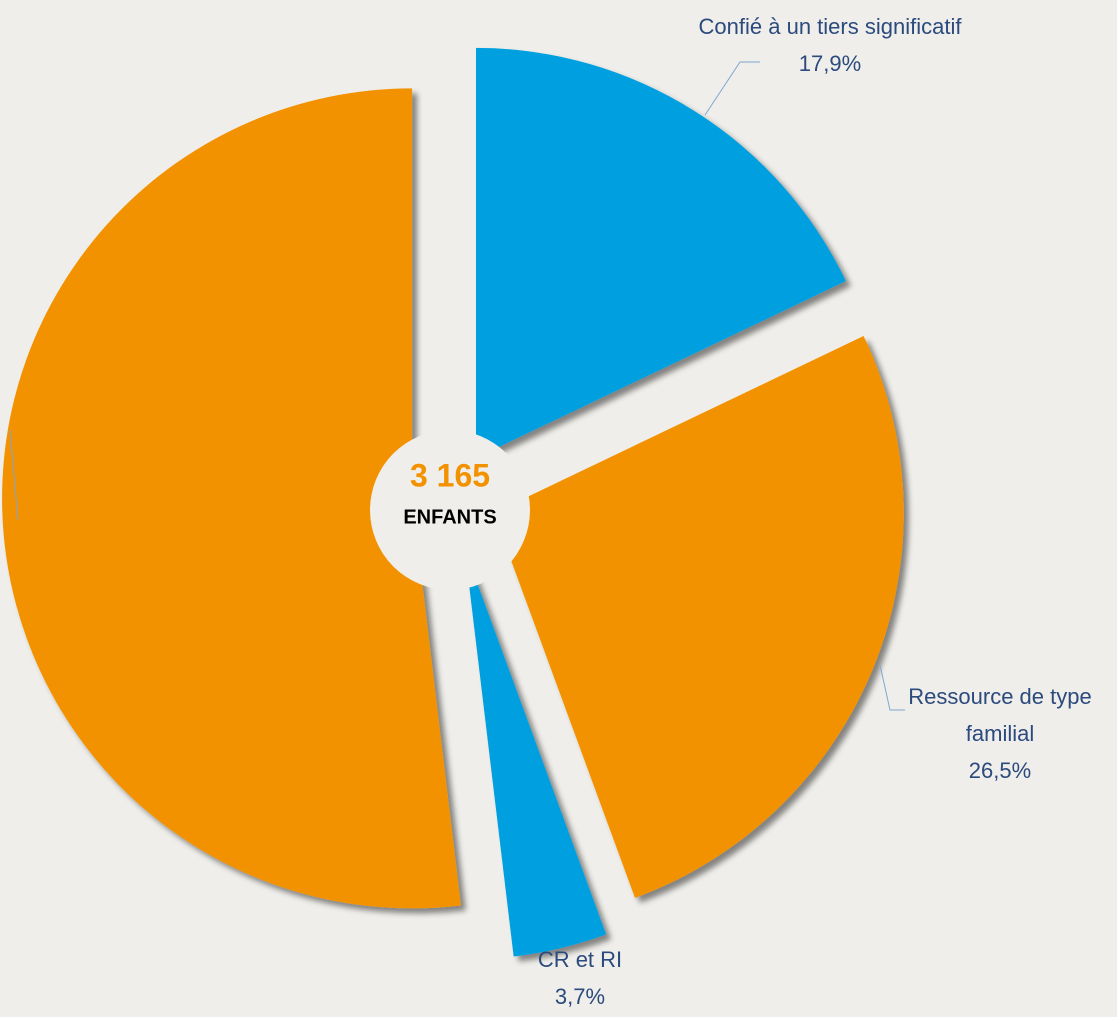  What do you see at coordinates (830, 63) in the screenshot?
I see `value-label: 17,9%` at bounding box center [830, 63].